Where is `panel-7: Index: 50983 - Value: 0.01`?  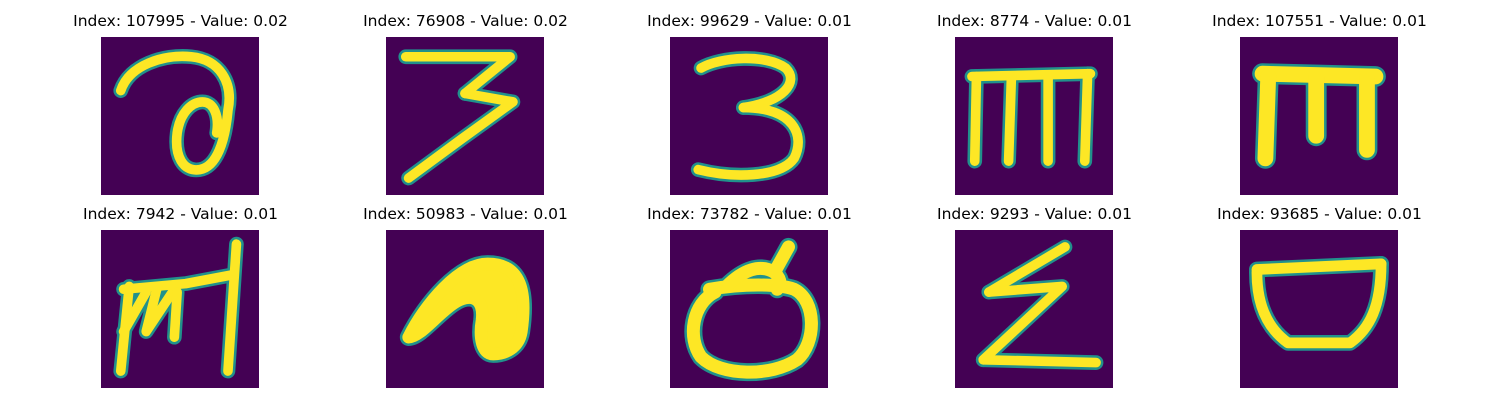 panel-7: Index: 50983 - Value: 0.01 is located at coordinates (465, 298).